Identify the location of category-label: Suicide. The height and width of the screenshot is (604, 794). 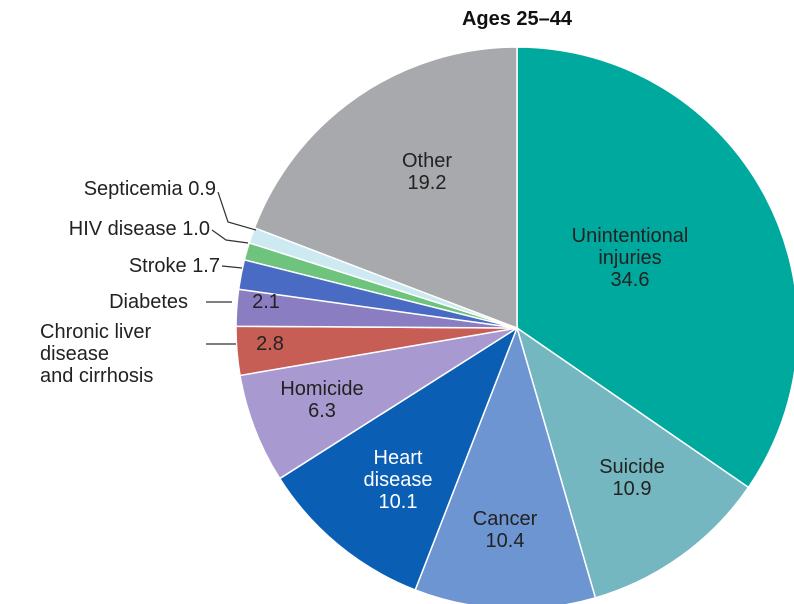
(632, 467).